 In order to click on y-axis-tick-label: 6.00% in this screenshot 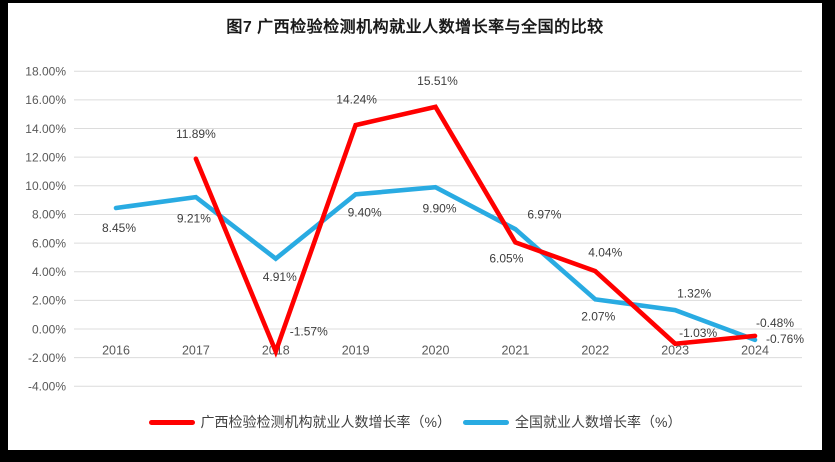, I will do `click(49, 243)`.